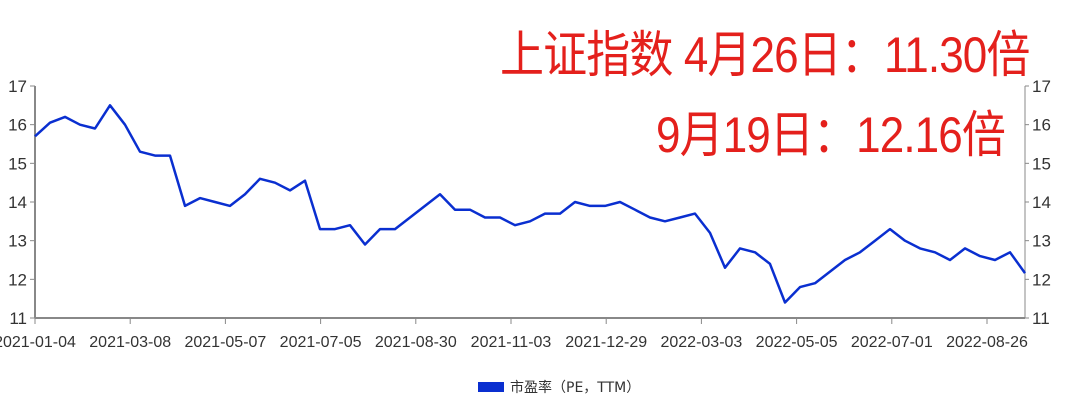 This screenshot has width=1080, height=415. Describe the element at coordinates (416, 342) in the screenshot. I see `x-tick-label: 2021-08-30` at that location.